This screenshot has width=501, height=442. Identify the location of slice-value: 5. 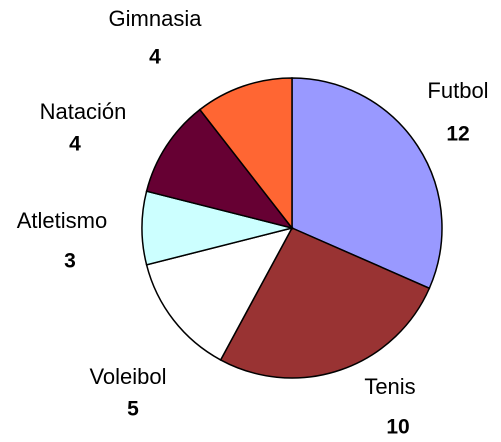
(133, 409).